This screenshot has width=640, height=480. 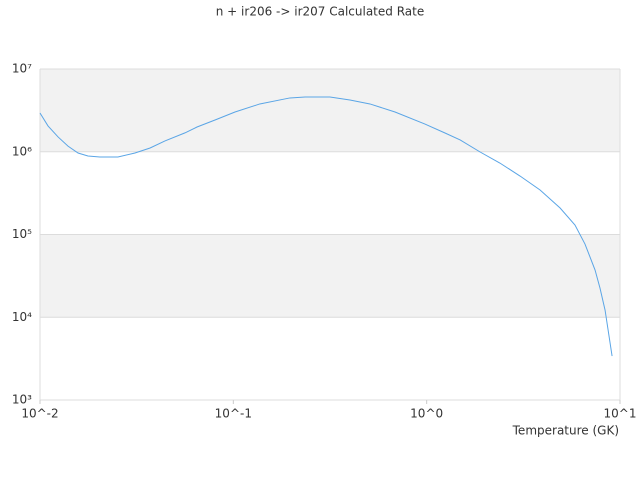 What do you see at coordinates (22, 234) in the screenshot?
I see `y-tick-label: 10⁵` at bounding box center [22, 234].